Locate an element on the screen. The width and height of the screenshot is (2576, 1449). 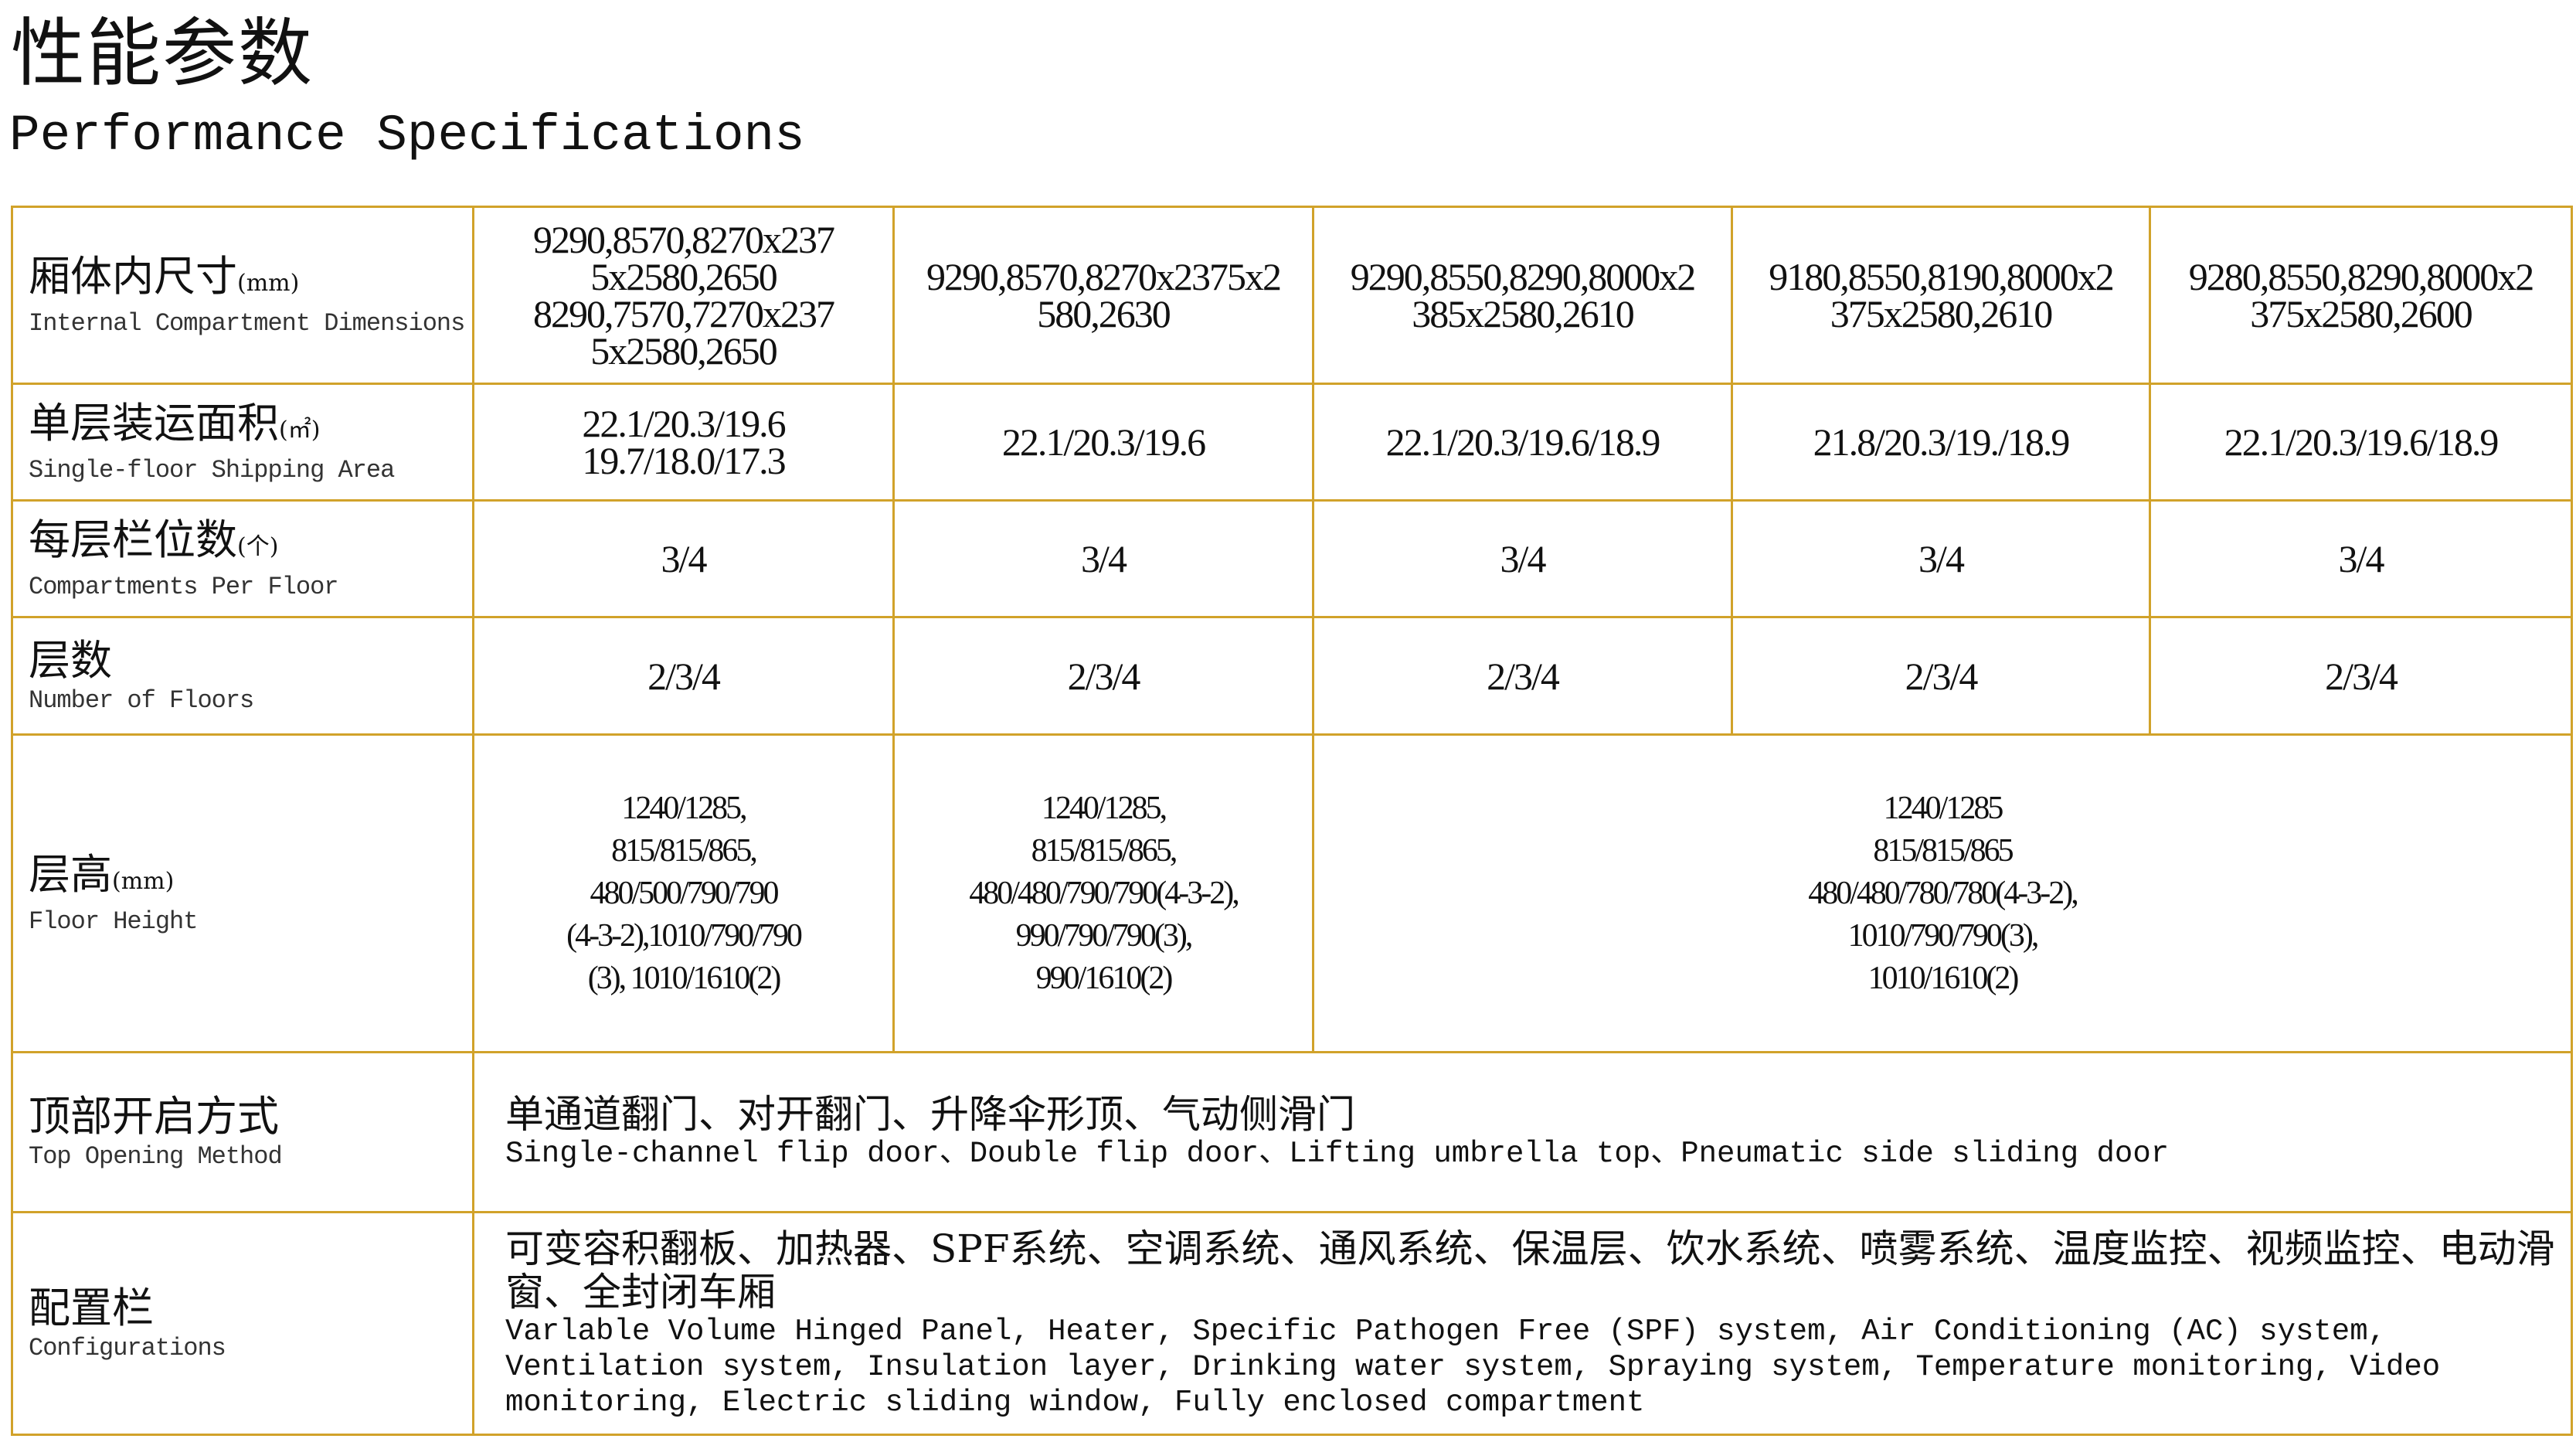
label-en: Floor Height is located at coordinates (113, 921).